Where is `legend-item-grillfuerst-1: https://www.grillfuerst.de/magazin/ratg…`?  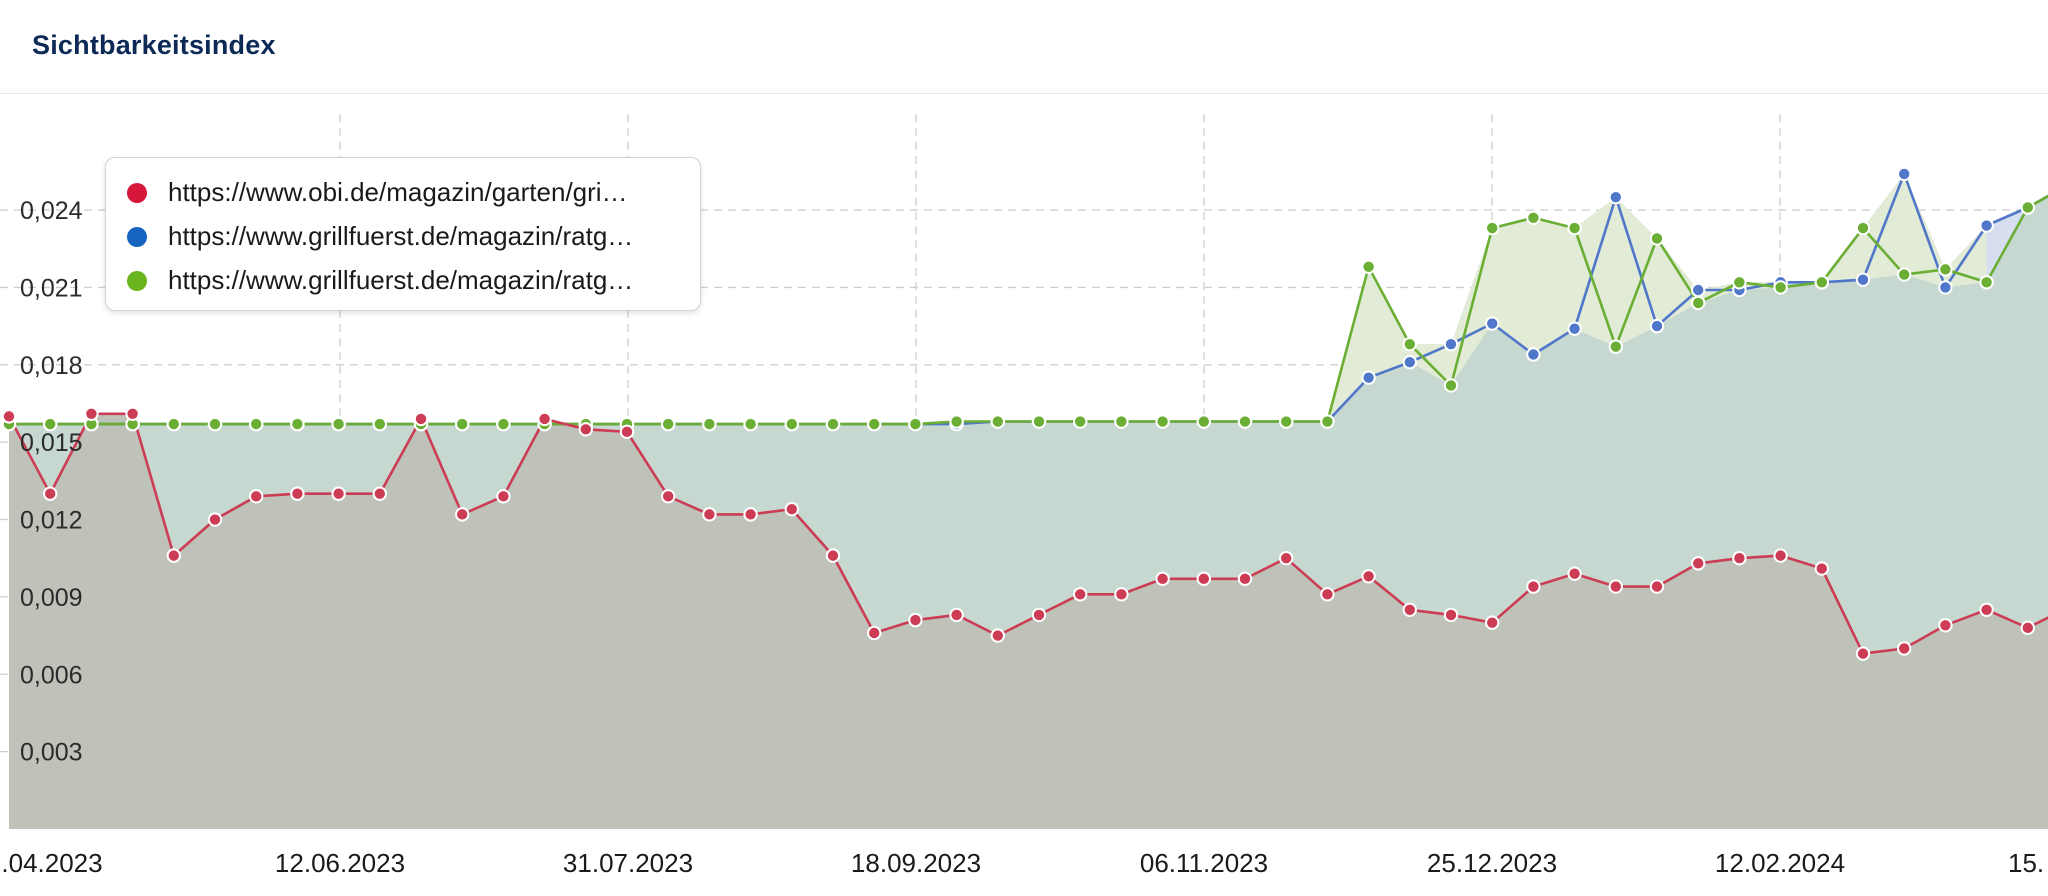
legend-item-grillfuerst-1: https://www.grillfuerst.de/magazin/ratg… is located at coordinates (403, 238).